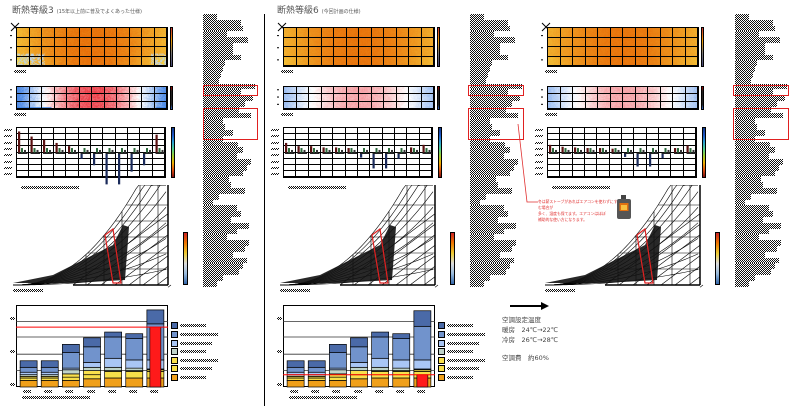  I want to click on grid-lines, so click(359, 47).